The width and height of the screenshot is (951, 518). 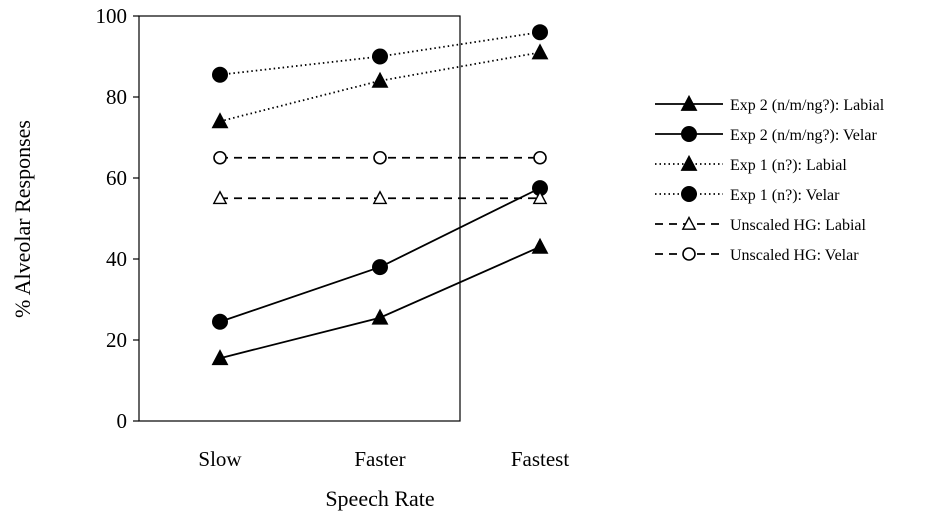 I want to click on legend-item: Unscaled HG: Velar, so click(x=757, y=255).